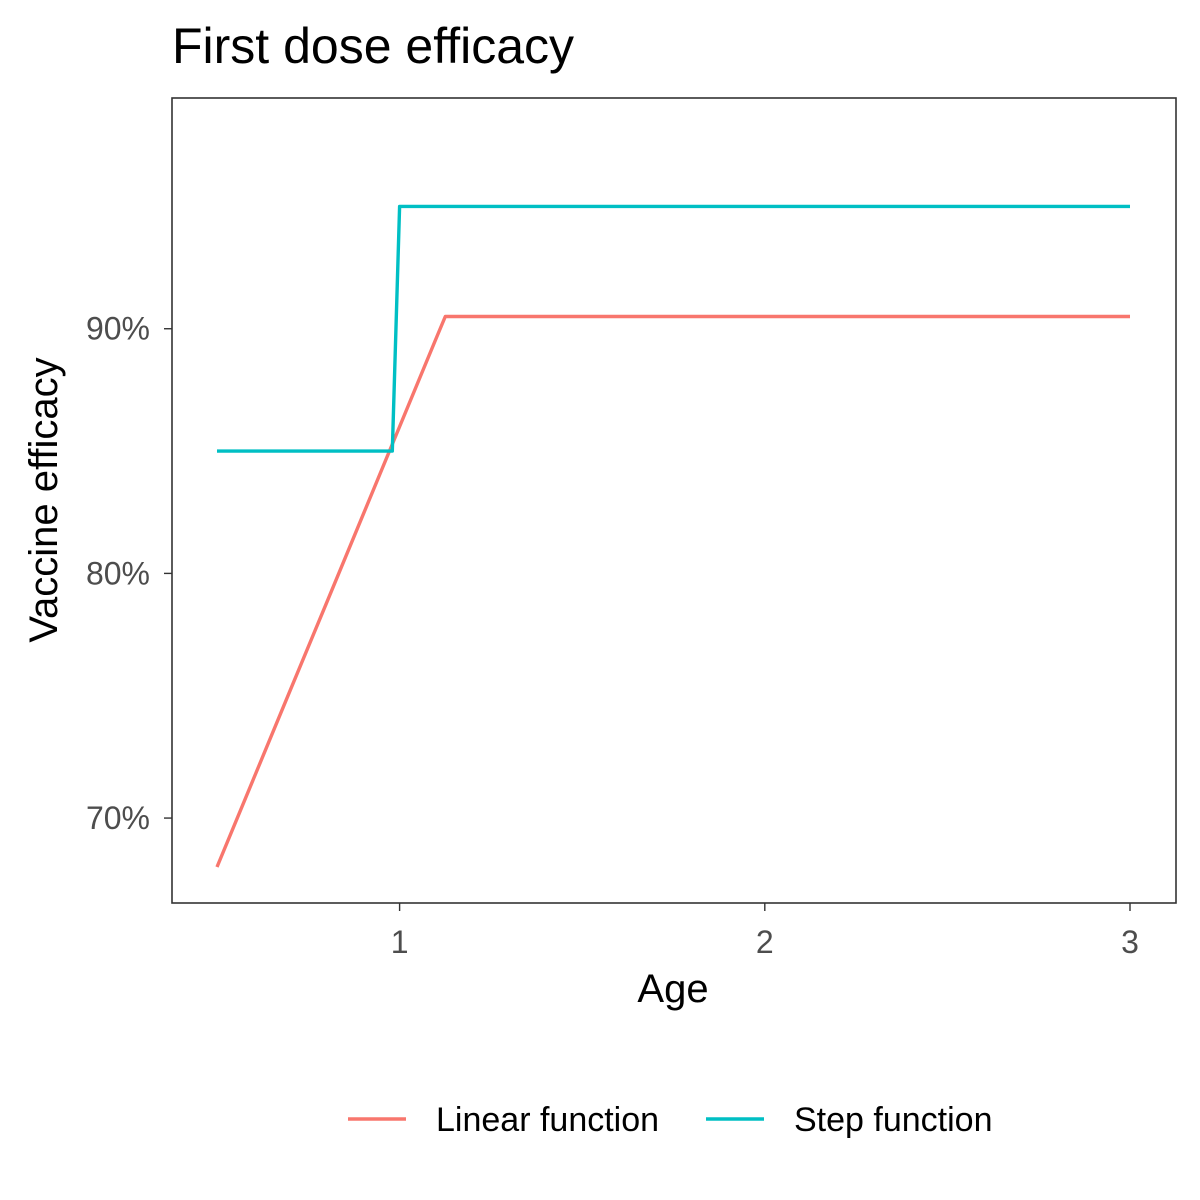 The height and width of the screenshot is (1200, 1200). What do you see at coordinates (1130, 942) in the screenshot?
I see `x-tick-label: 3` at bounding box center [1130, 942].